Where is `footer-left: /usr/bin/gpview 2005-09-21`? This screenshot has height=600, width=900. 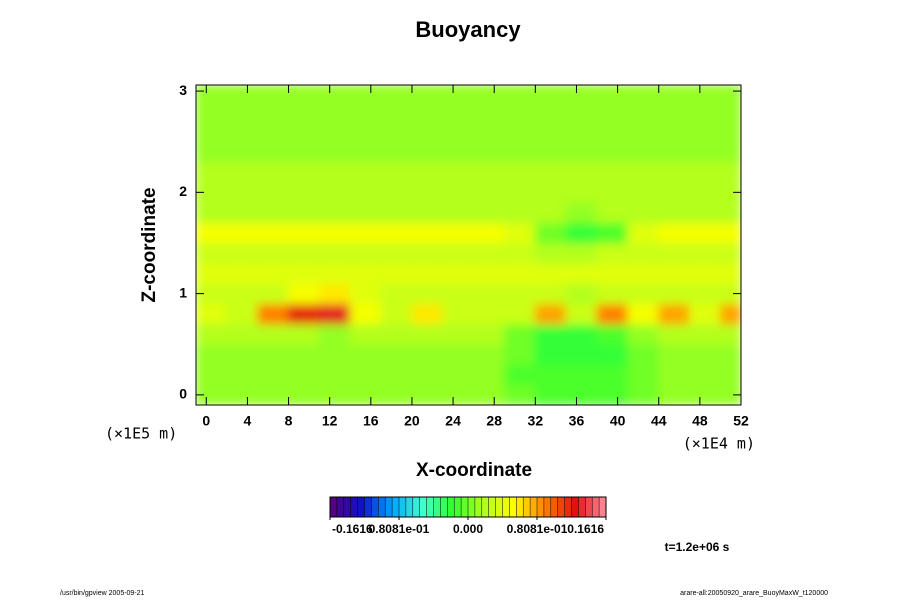 footer-left: /usr/bin/gpview 2005-09-21 is located at coordinates (102, 593).